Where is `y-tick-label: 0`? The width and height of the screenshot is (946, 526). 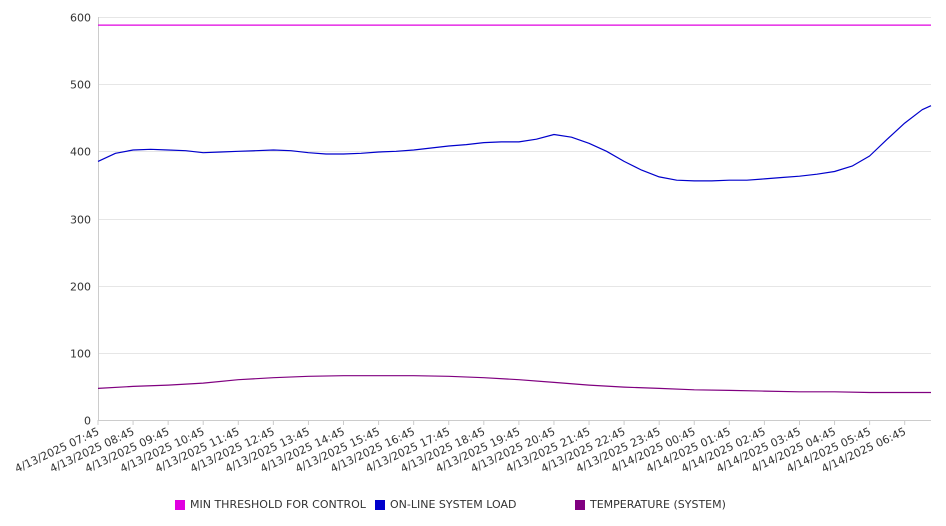 y-tick-label: 0 is located at coordinates (87, 421).